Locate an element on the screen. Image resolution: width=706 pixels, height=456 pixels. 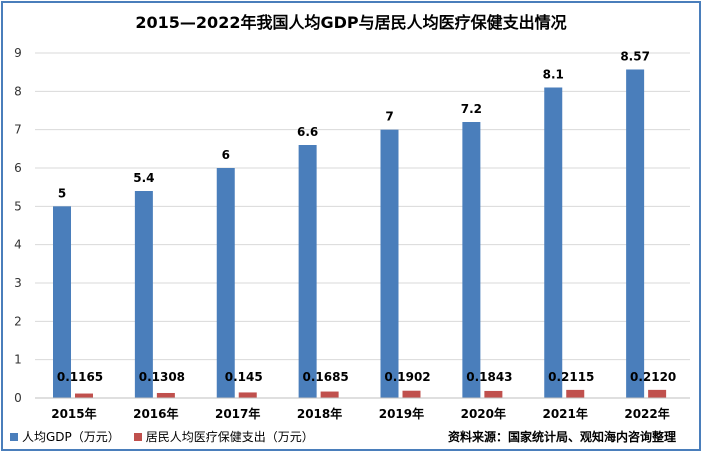
data-label-health: 0.2115 is located at coordinates (571, 377).